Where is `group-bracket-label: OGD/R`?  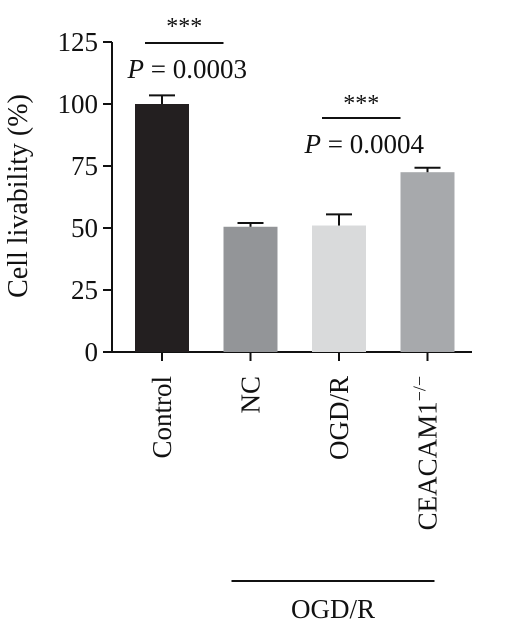
group-bracket-label: OGD/R is located at coordinates (333, 609).